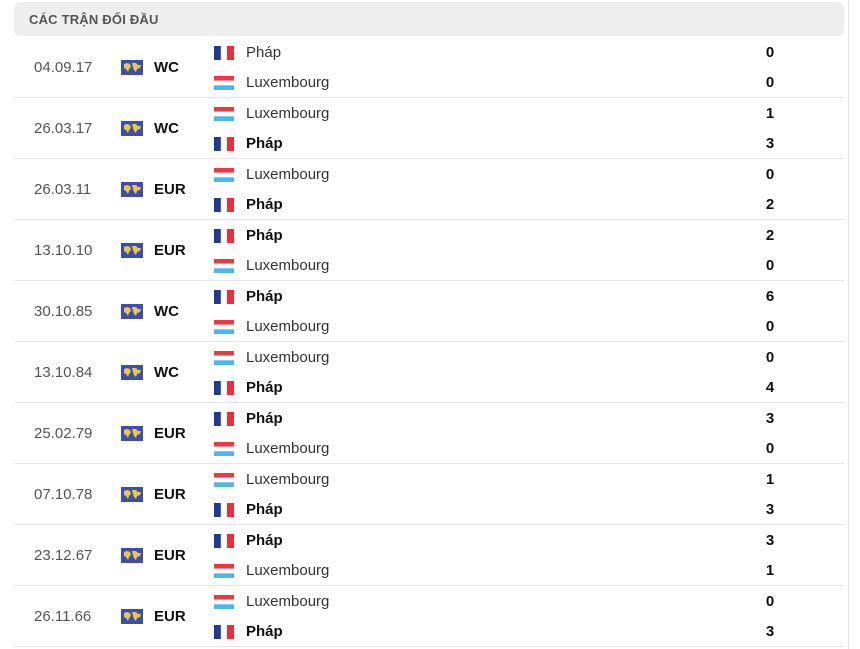 Image resolution: width=860 pixels, height=649 pixels. What do you see at coordinates (429, 555) in the screenshot?
I see `match-row: 23.12.67 EUR Pháp 3 Luxembourg 1` at bounding box center [429, 555].